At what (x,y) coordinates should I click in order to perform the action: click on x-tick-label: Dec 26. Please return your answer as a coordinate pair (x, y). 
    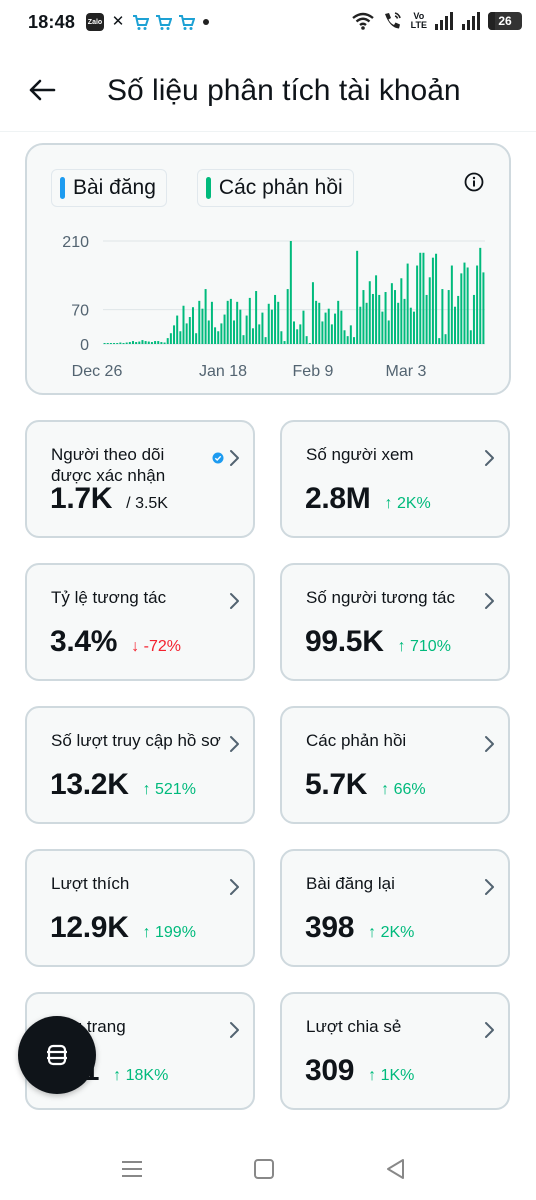
    Looking at the image, I should click on (97, 371).